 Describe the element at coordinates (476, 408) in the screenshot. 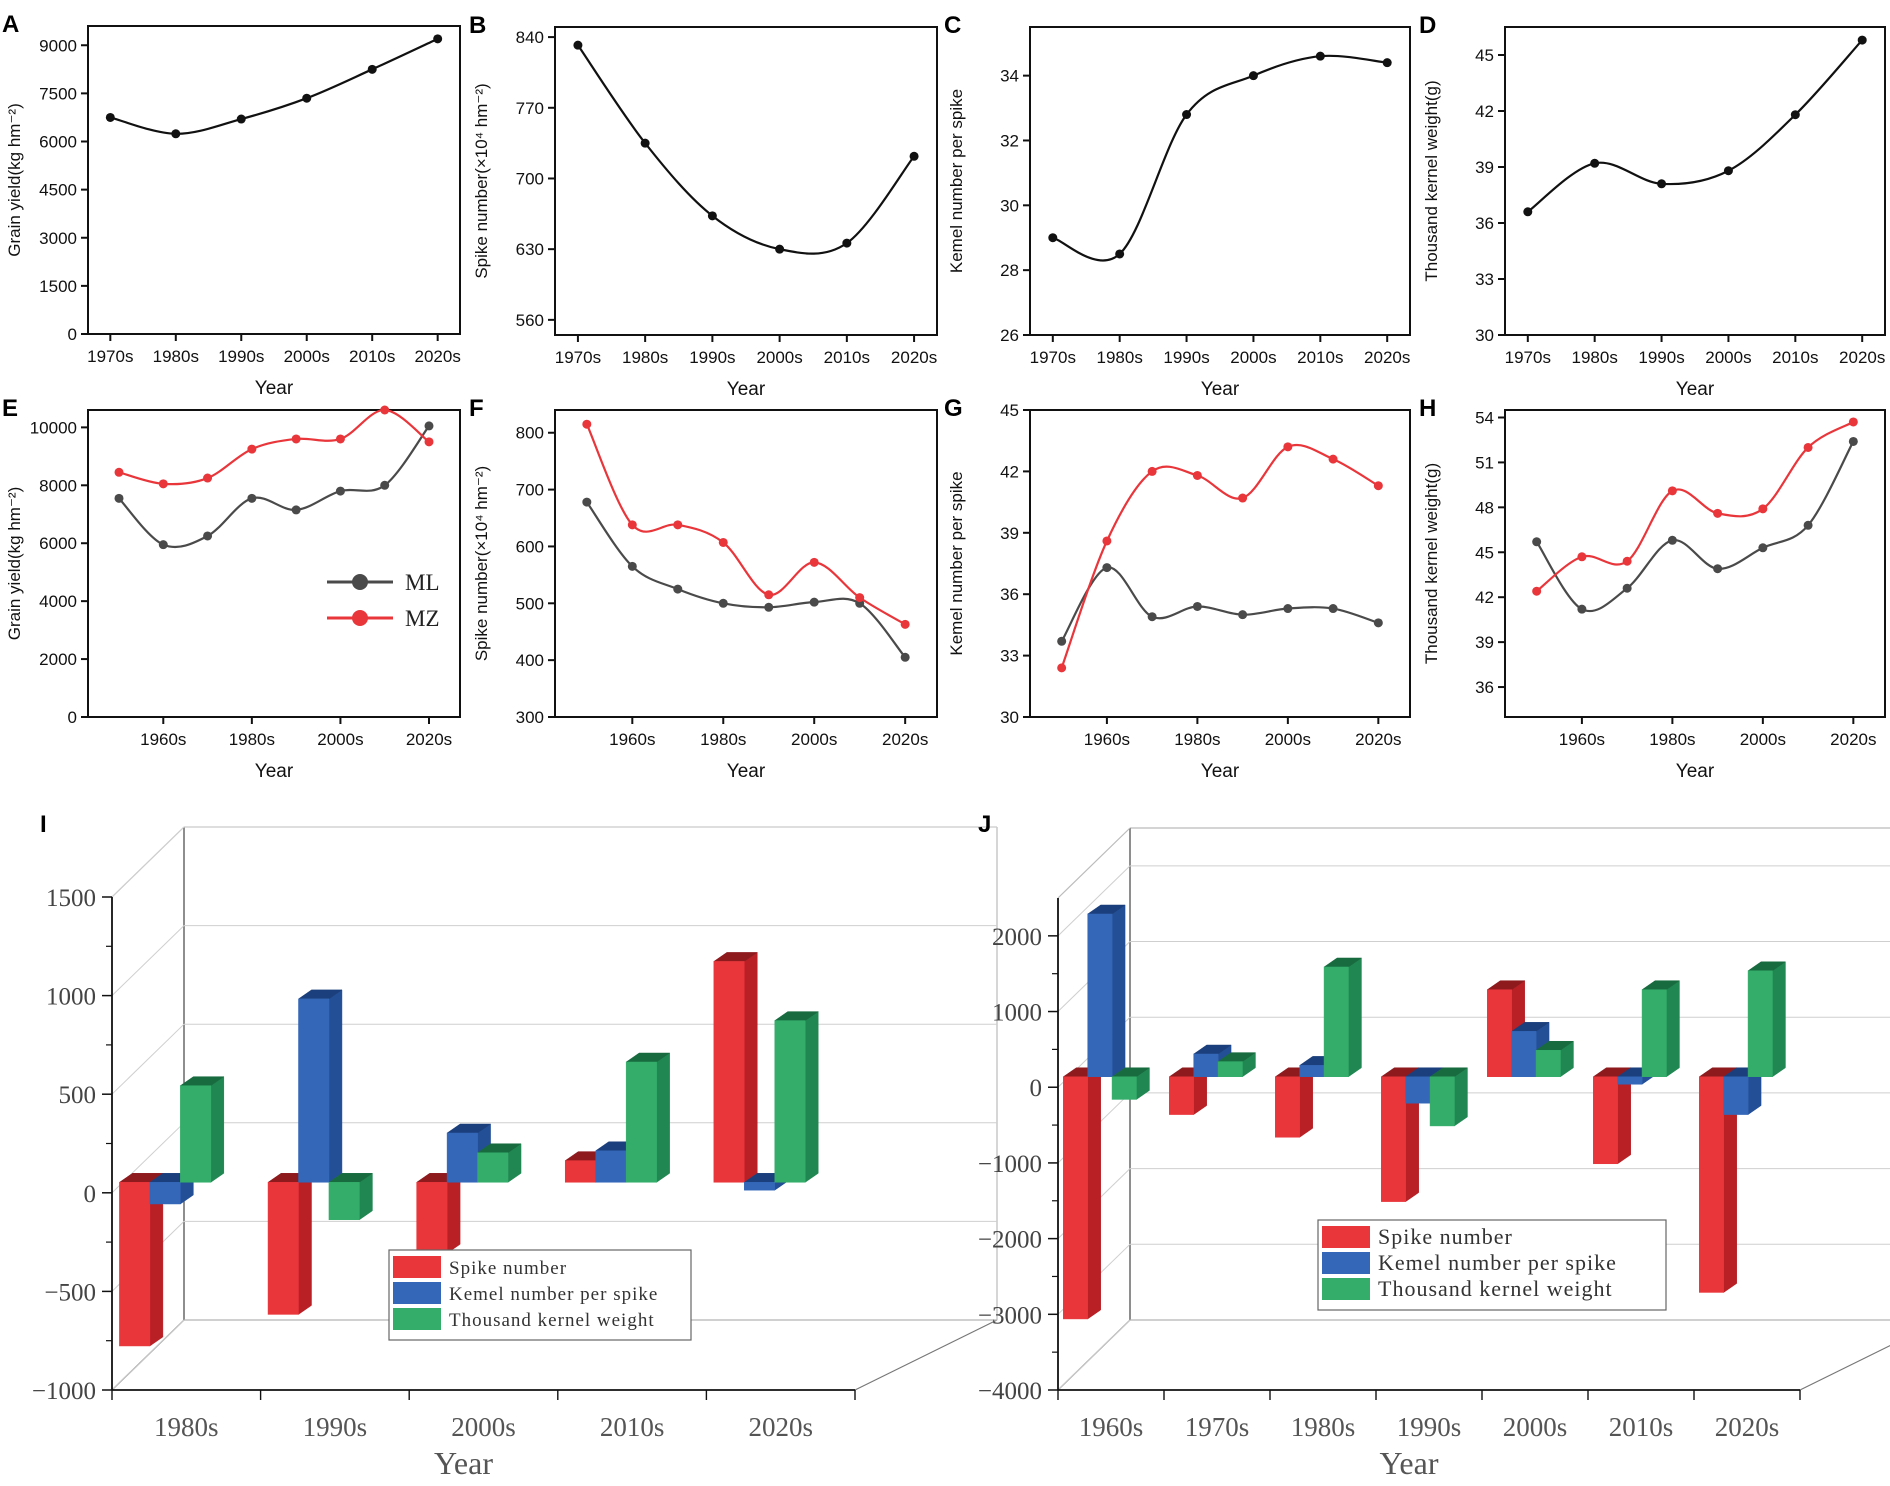

I see `panel-label: F` at that location.